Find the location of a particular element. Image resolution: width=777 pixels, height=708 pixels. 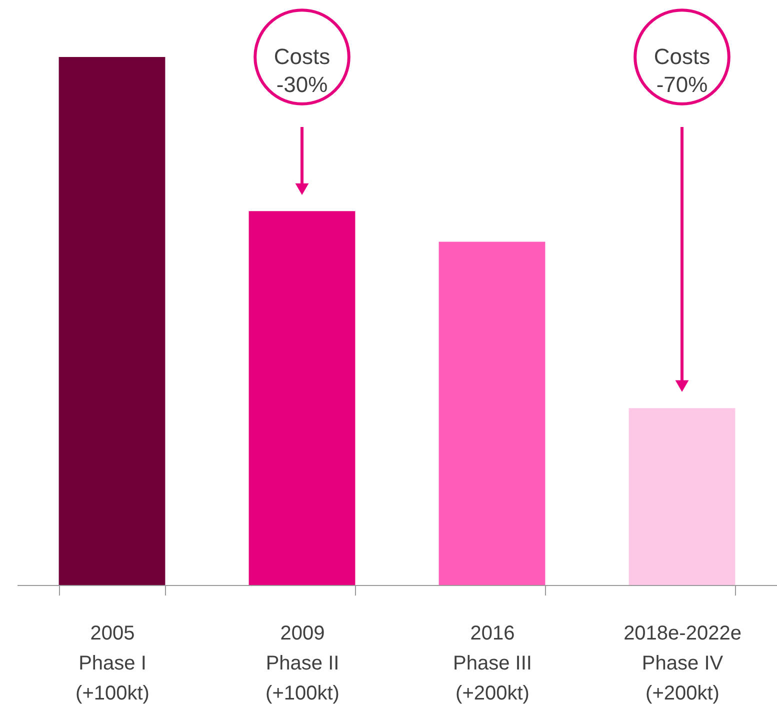

x-tick-label: 2016 Phase III (+200kt) is located at coordinates (492, 663).